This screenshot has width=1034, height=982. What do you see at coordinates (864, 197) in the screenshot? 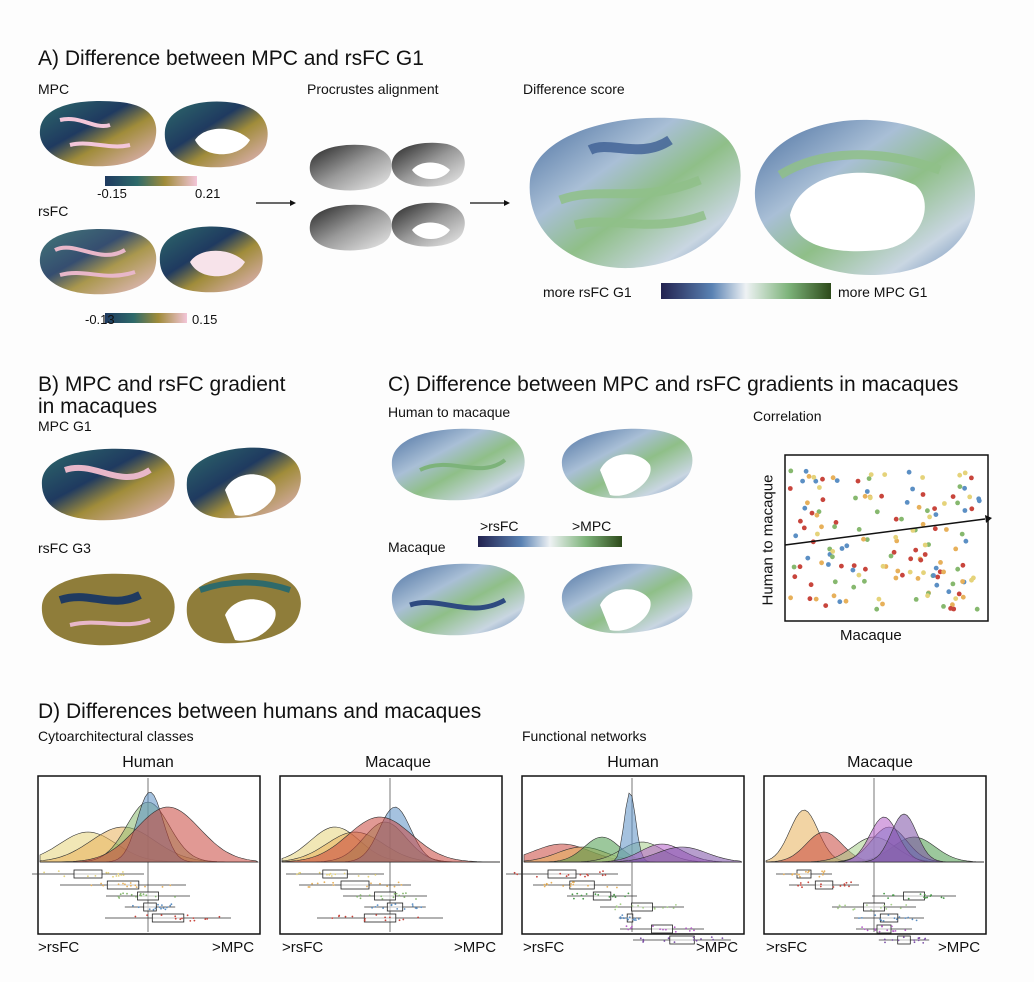
I see `difference-medial-brain` at bounding box center [864, 197].